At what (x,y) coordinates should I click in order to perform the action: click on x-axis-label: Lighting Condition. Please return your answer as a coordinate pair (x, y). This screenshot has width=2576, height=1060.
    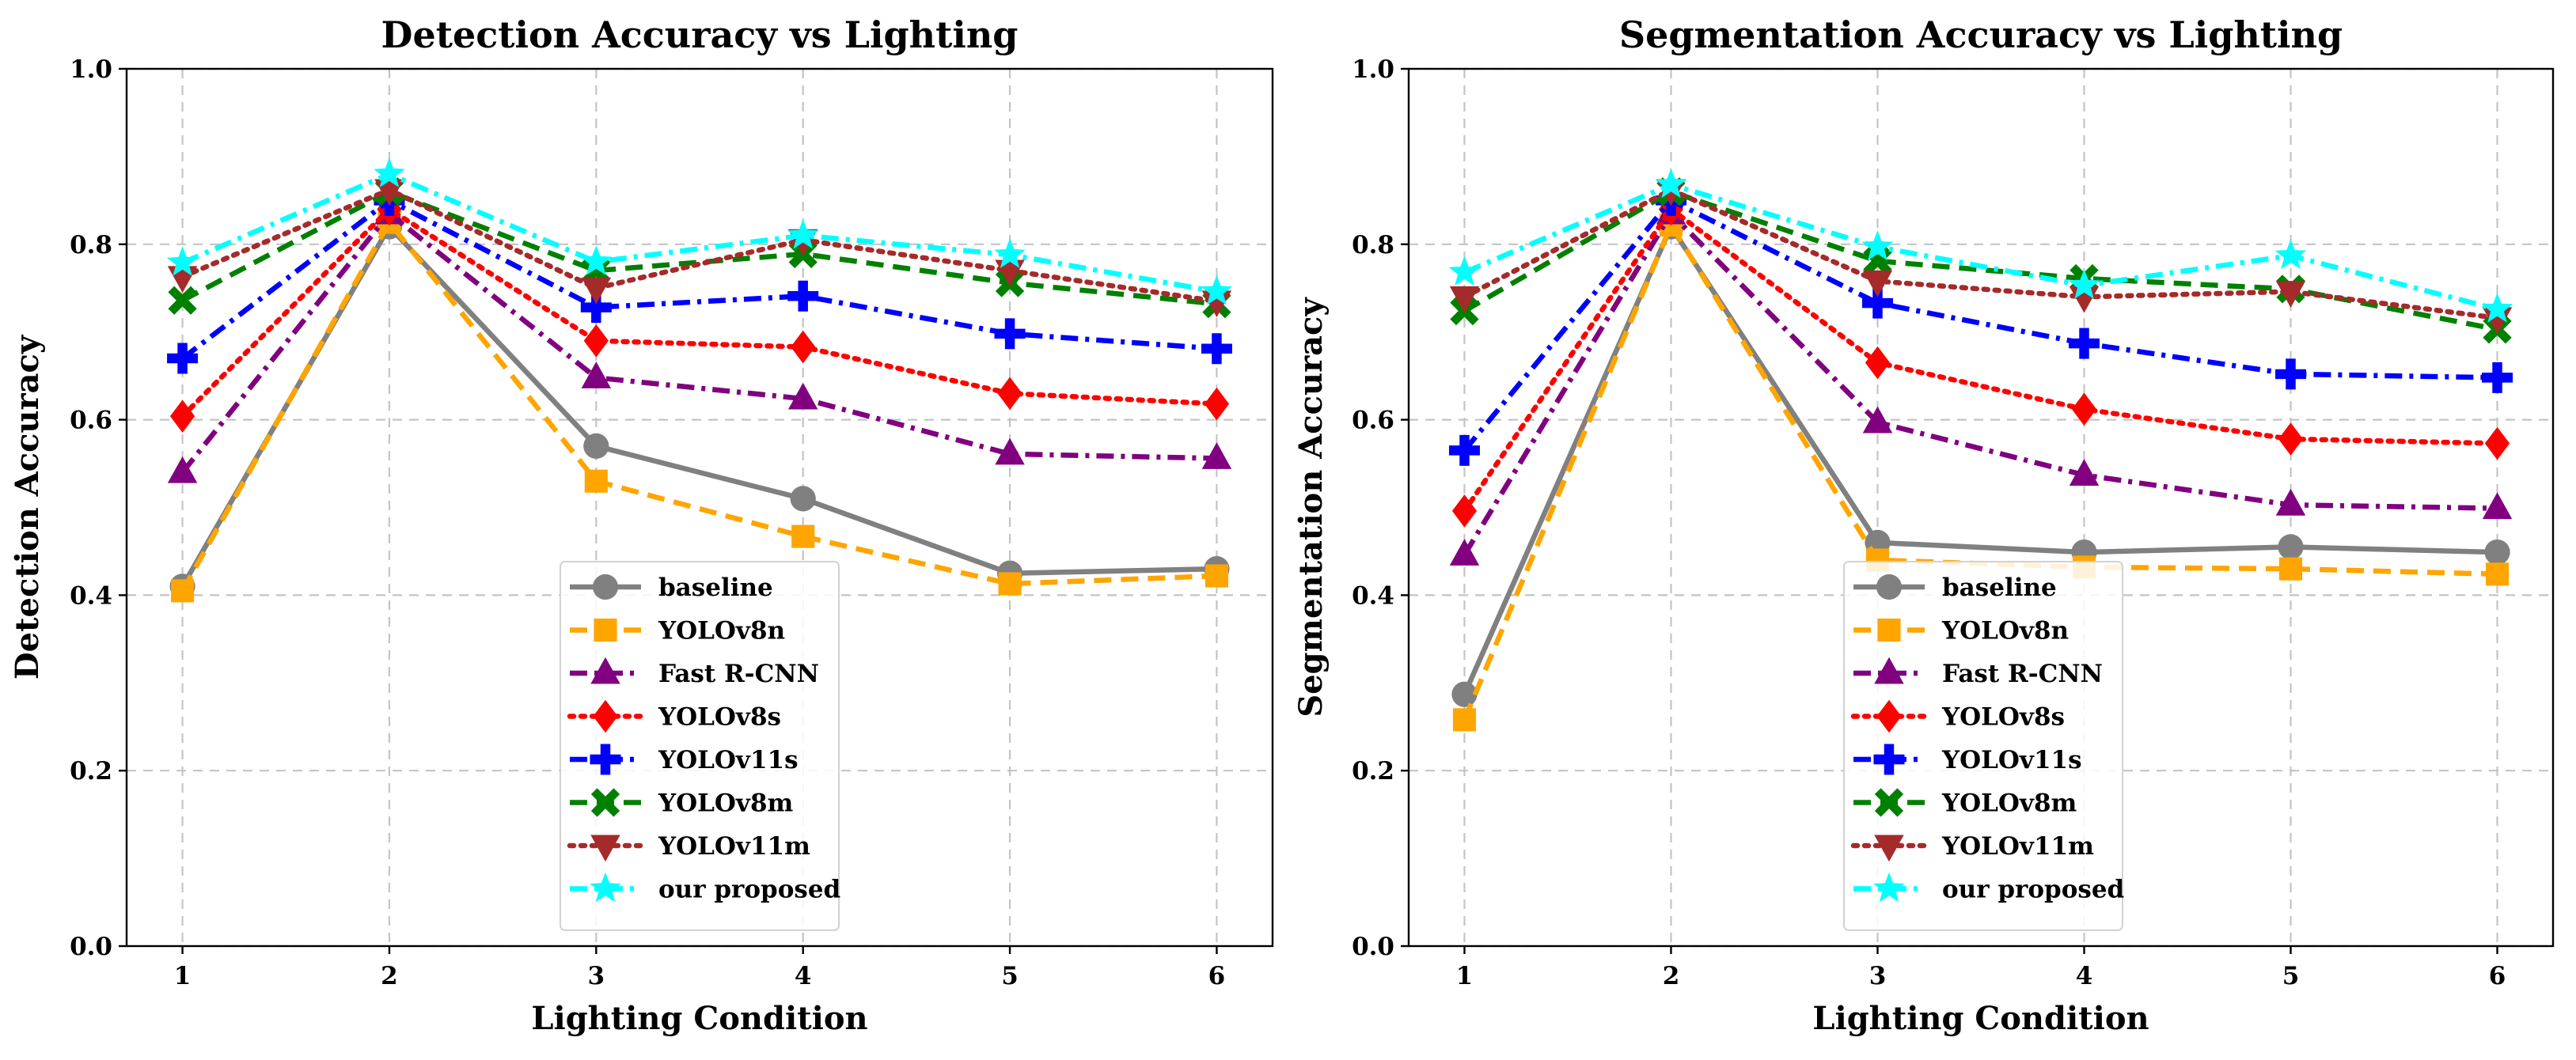
    Looking at the image, I should click on (699, 1018).